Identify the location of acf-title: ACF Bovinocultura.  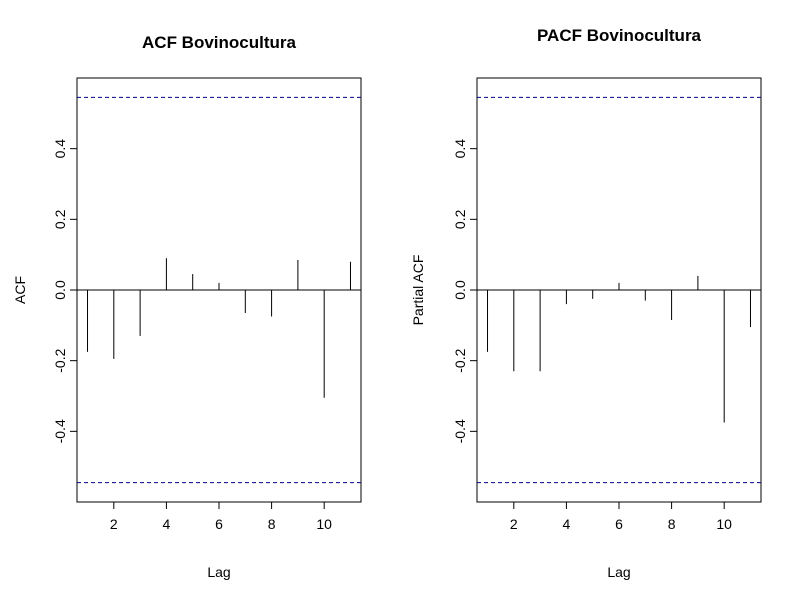
(219, 42).